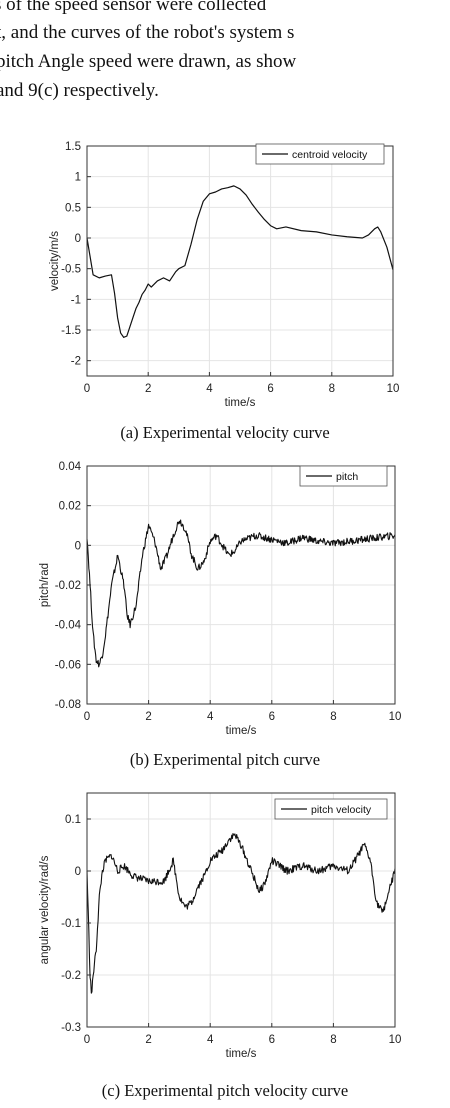 The width and height of the screenshot is (450, 1108). I want to click on y-tick-label: -1, so click(76, 300).